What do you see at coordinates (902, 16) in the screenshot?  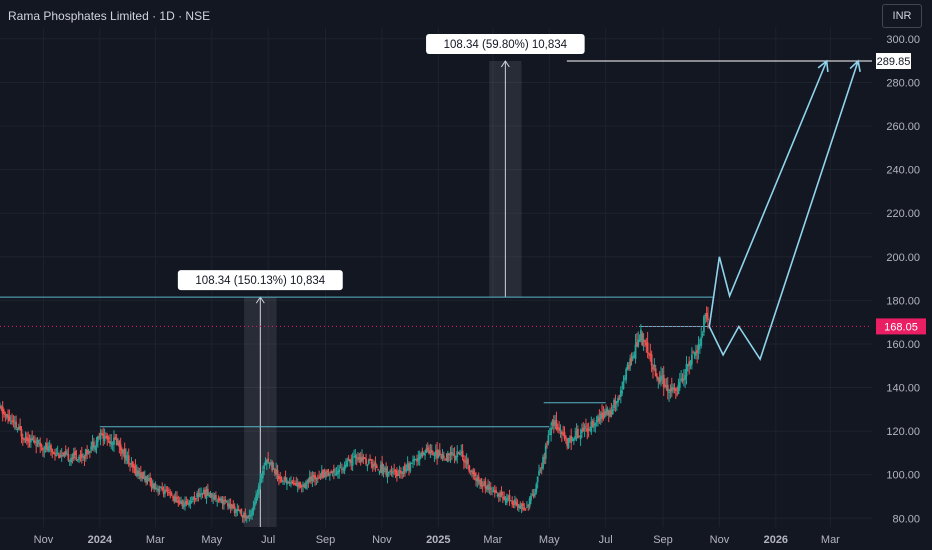 I see `currency-button: INR` at bounding box center [902, 16].